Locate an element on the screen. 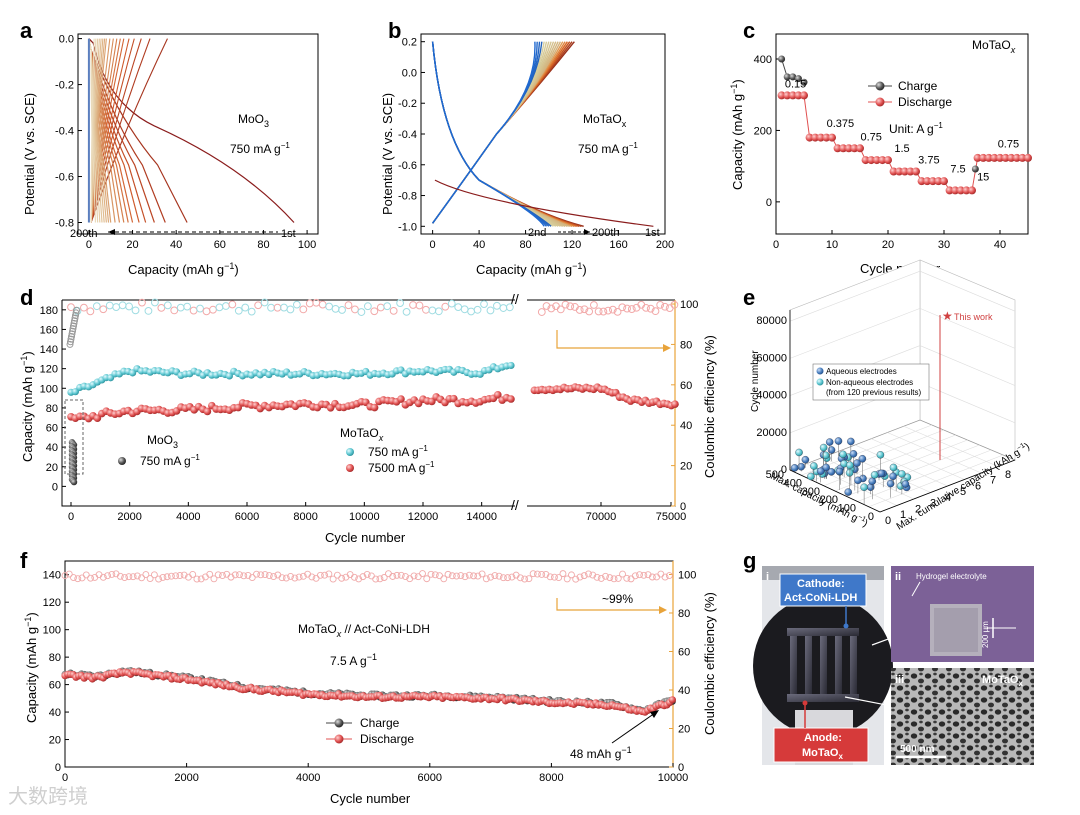  y-tick-label-d: 60 is located at coordinates (52, 429).